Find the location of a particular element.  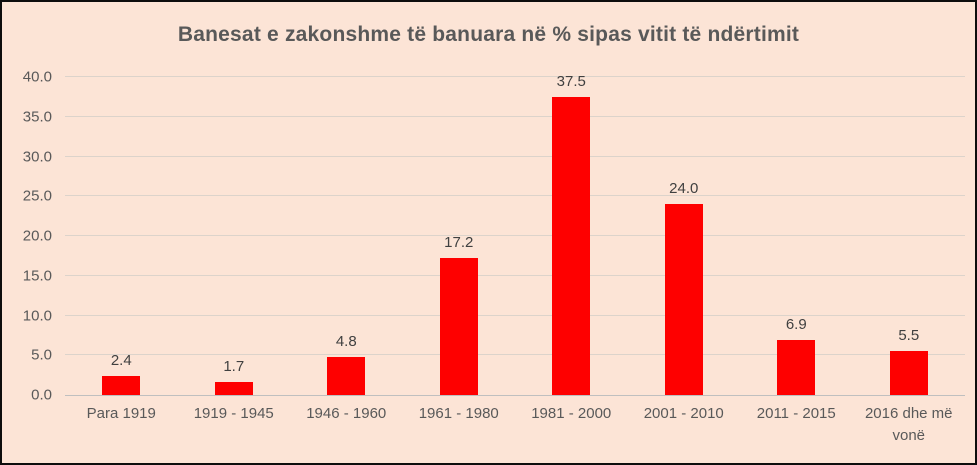

x-category-label: 1961 - 1980 is located at coordinates (458, 413).